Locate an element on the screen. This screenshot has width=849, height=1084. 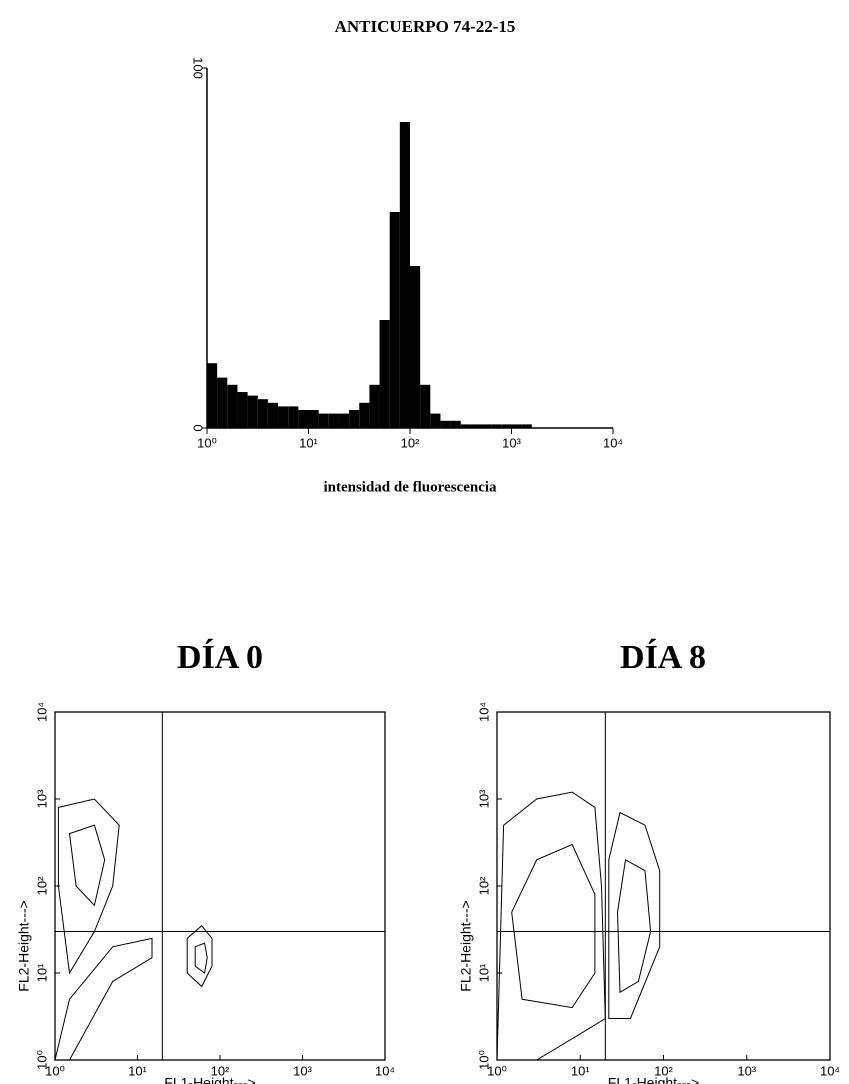
chart-title: DÍA 8 is located at coordinates (663, 657).